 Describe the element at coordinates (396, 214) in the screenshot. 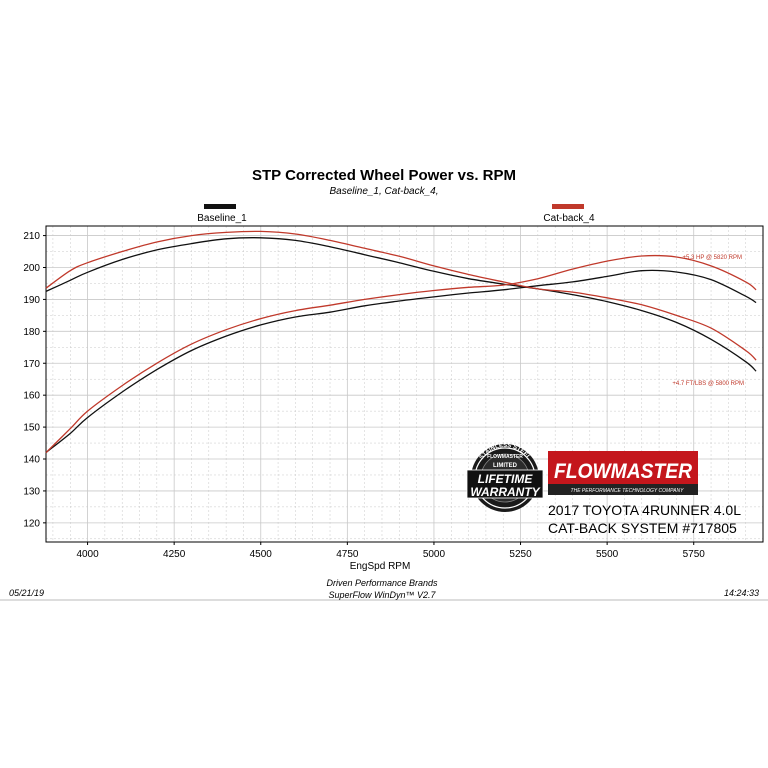

I see `legend: Baseline_1 Cat-back_4` at that location.